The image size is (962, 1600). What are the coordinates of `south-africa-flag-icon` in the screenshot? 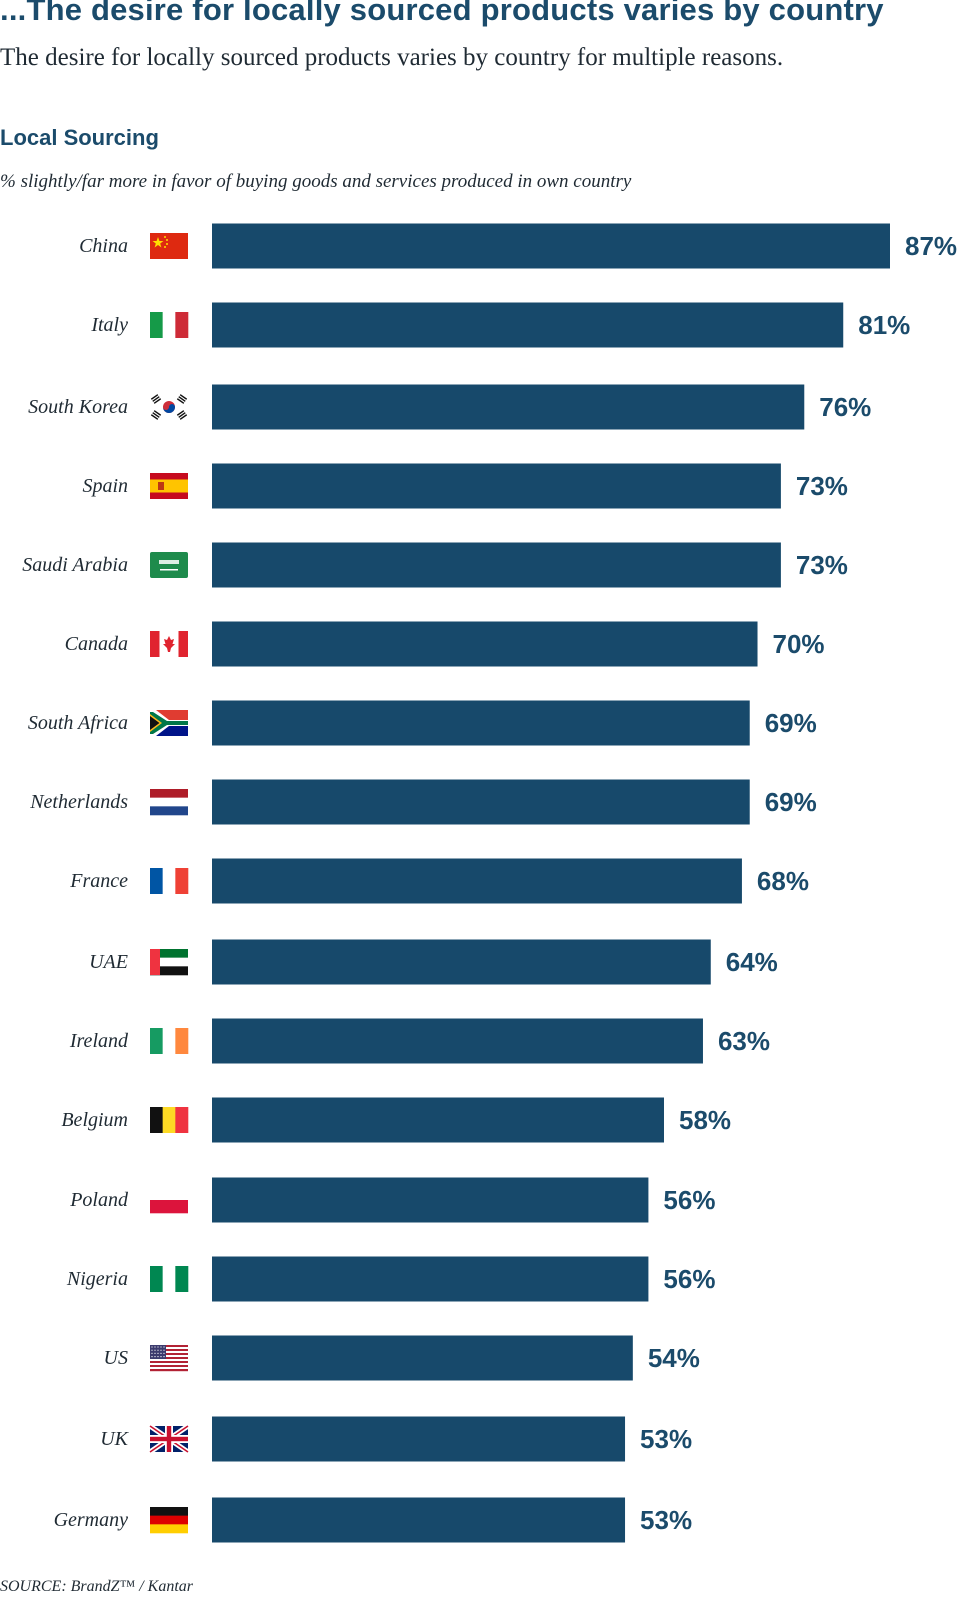 It's located at (169, 723).